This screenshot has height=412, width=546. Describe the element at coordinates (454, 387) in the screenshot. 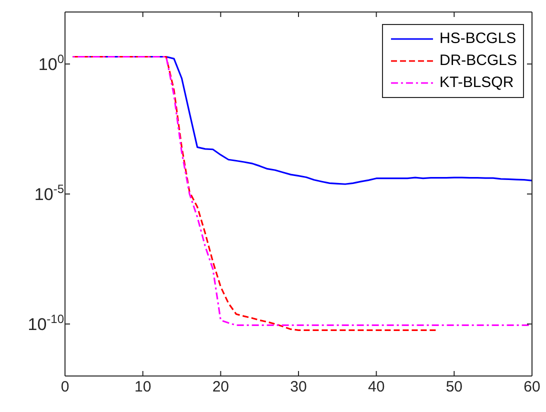

I see `x-tick-label: 50` at that location.